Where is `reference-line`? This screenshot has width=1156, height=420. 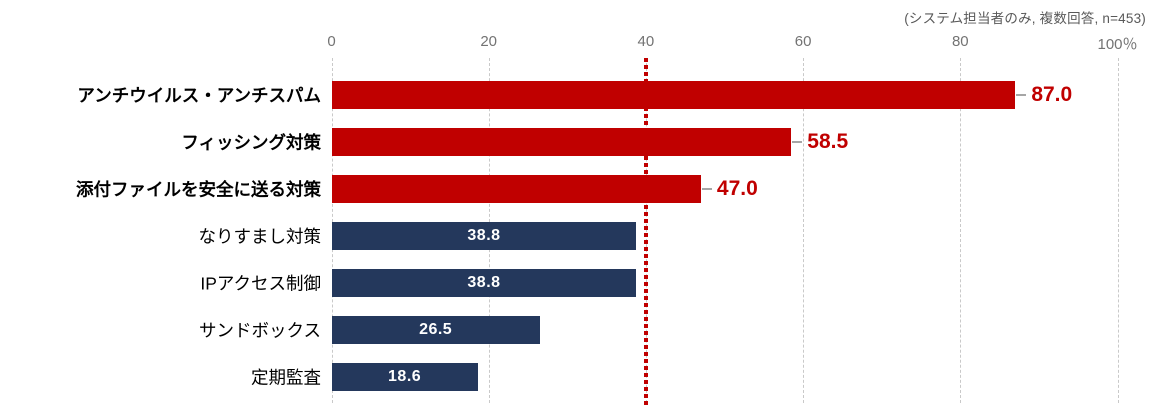 reference-line is located at coordinates (645, 231).